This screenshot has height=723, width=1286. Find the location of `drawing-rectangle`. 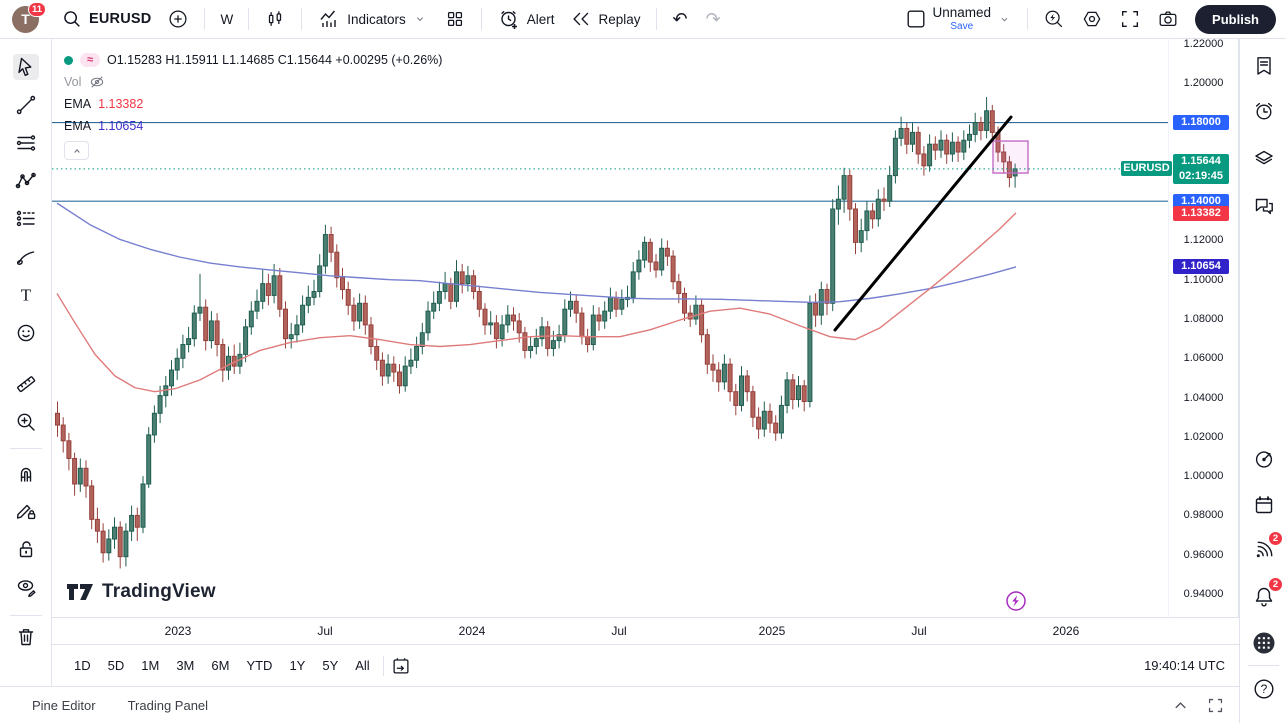

drawing-rectangle is located at coordinates (1010, 157).